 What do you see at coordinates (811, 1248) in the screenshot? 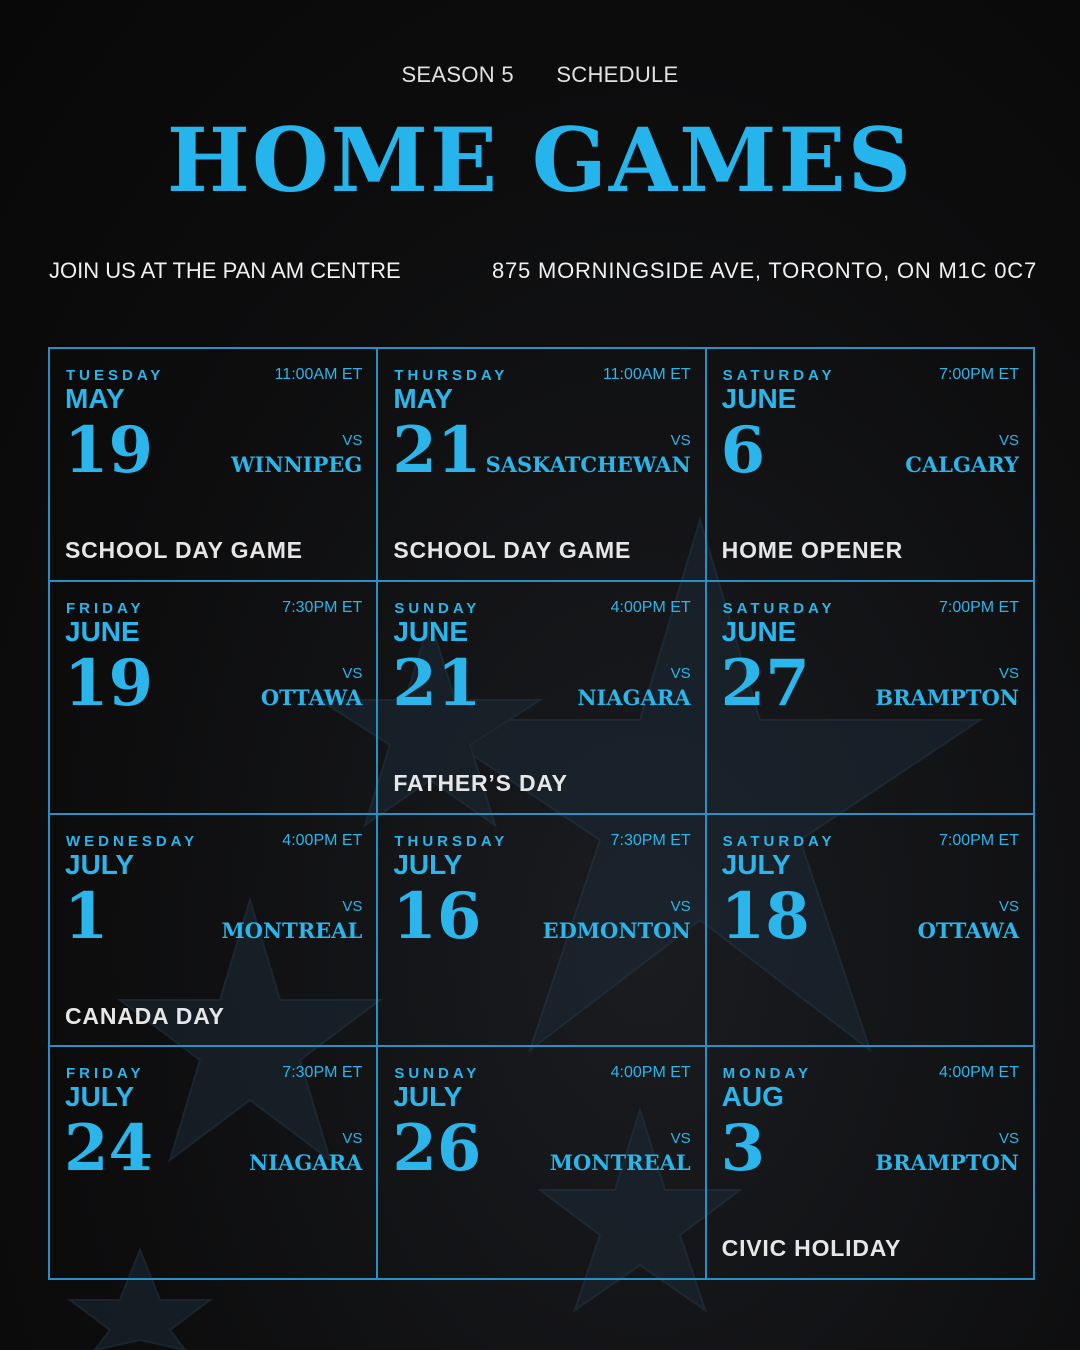
I see `game-note: CIVIC HOLIDAY` at bounding box center [811, 1248].